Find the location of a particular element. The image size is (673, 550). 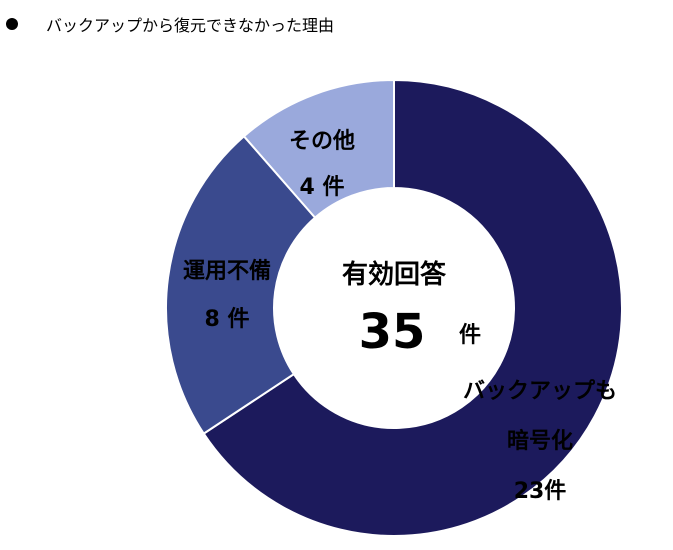

slice-label-1-line-2: 暗号化 is located at coordinates (540, 441).